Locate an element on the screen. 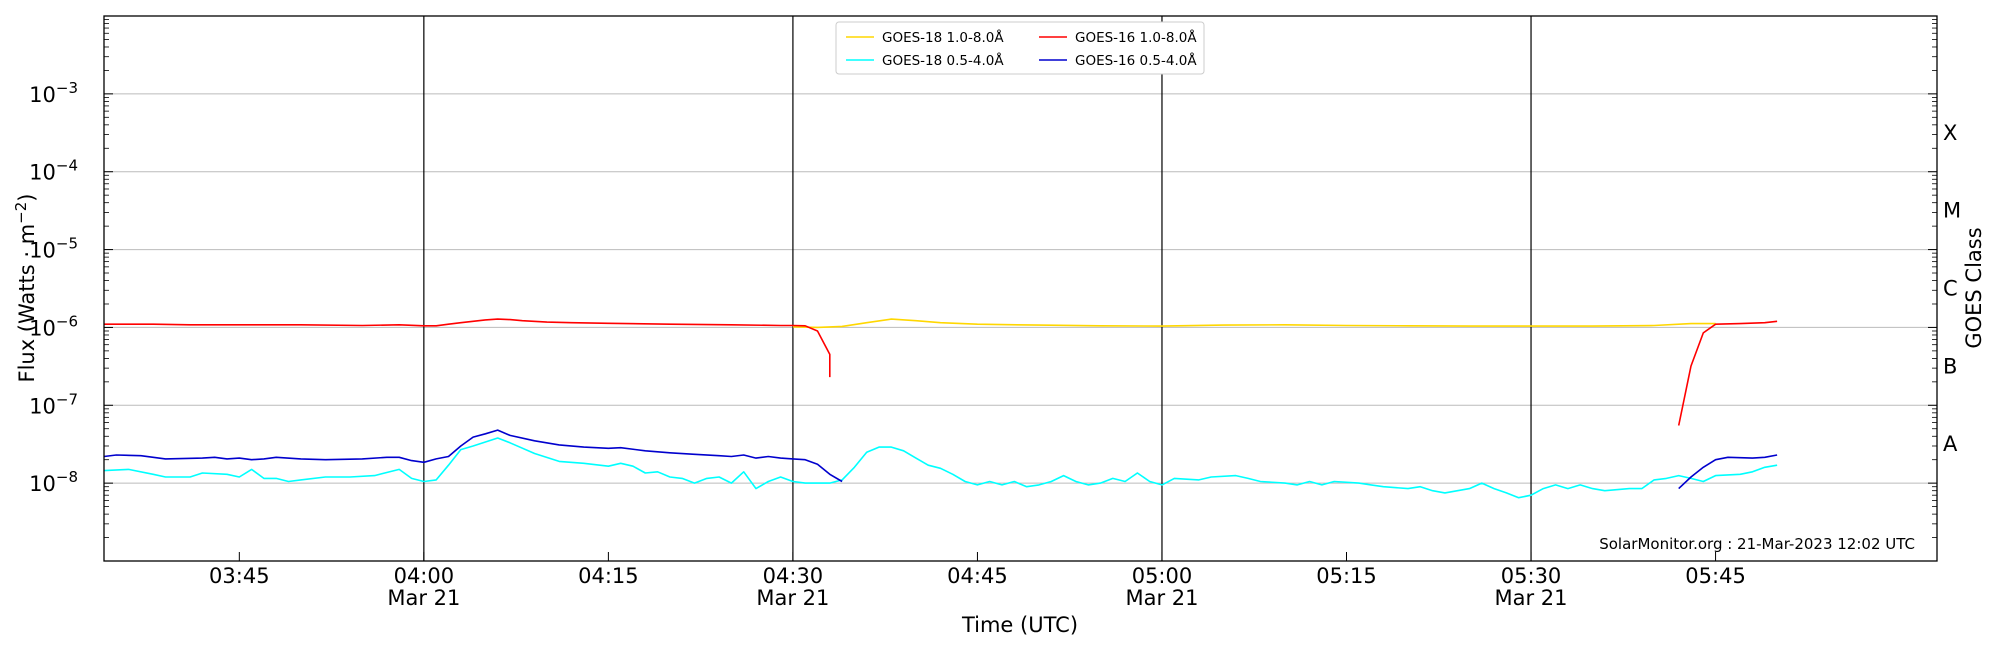 The width and height of the screenshot is (2000, 650). goes-class-label: C is located at coordinates (1950, 289).